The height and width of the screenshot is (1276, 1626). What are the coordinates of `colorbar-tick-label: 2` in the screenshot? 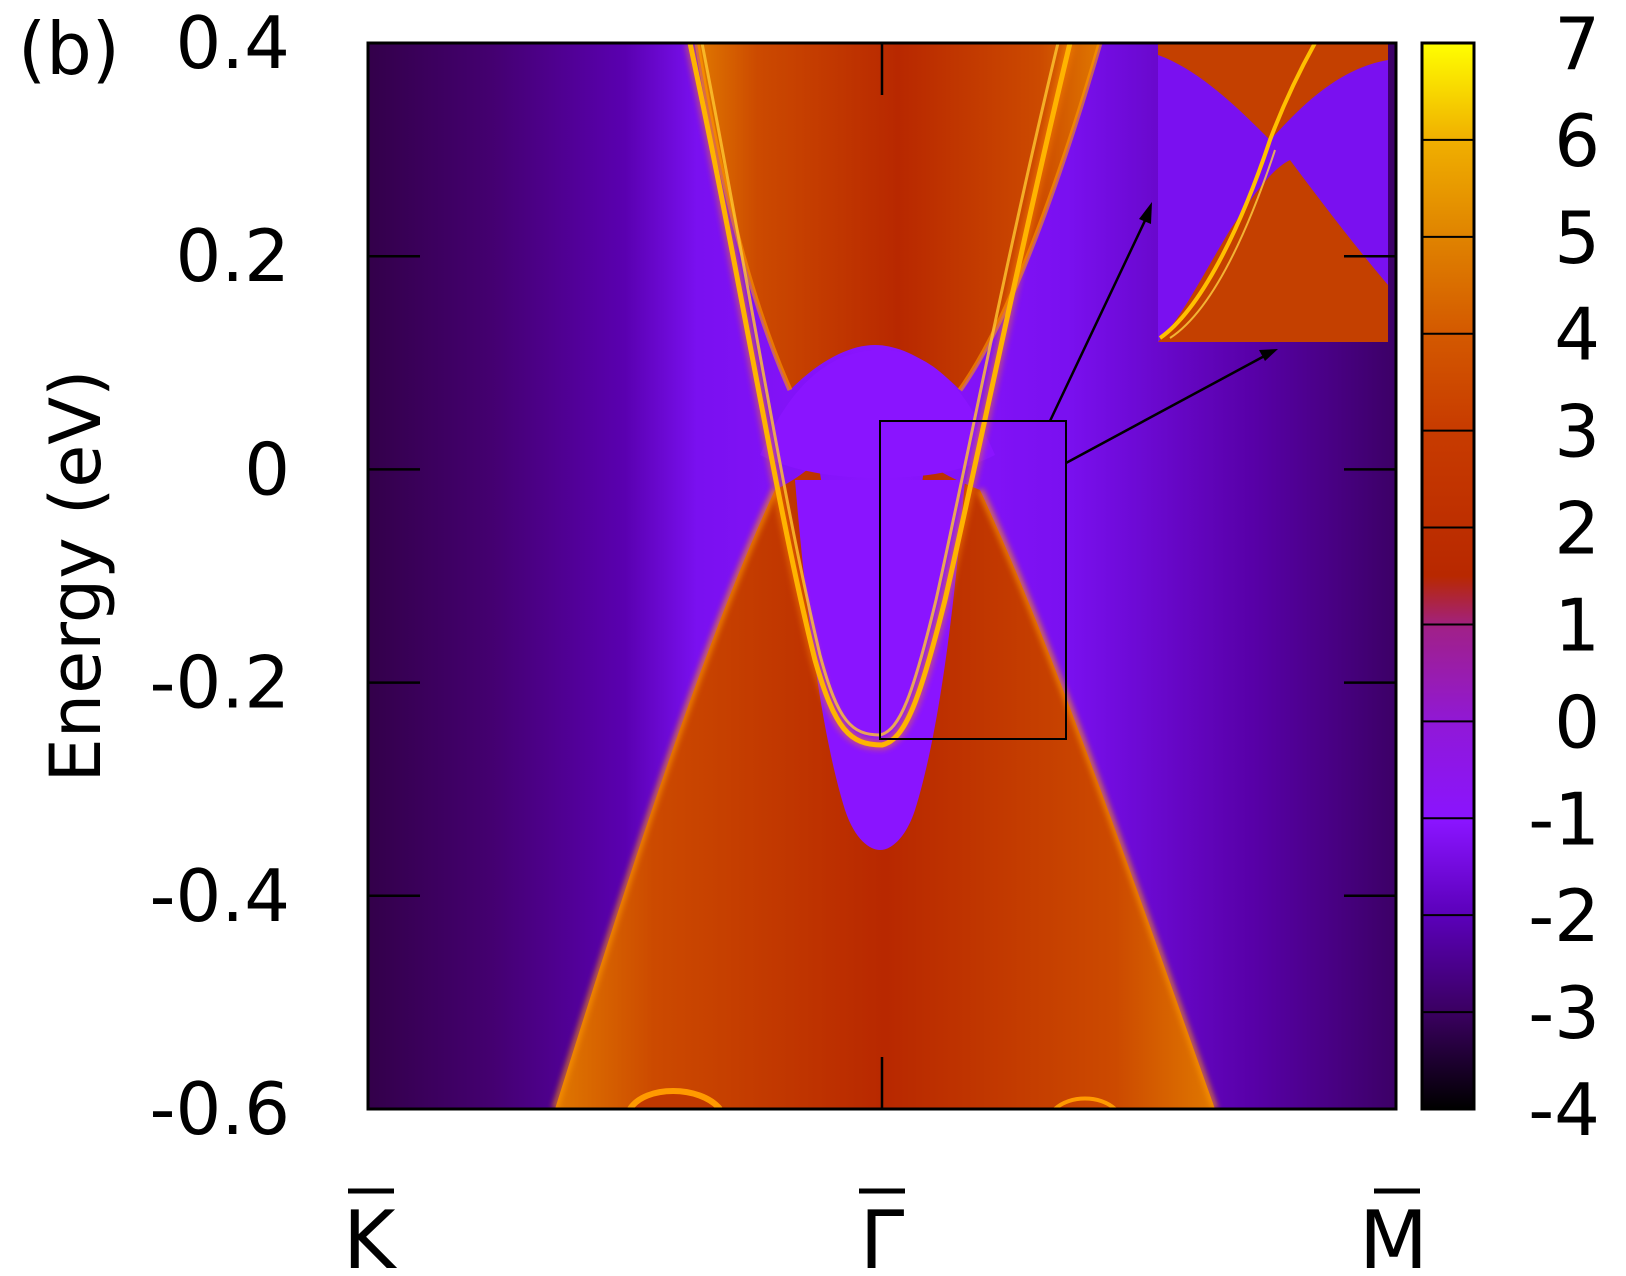 It's located at (1577, 529).